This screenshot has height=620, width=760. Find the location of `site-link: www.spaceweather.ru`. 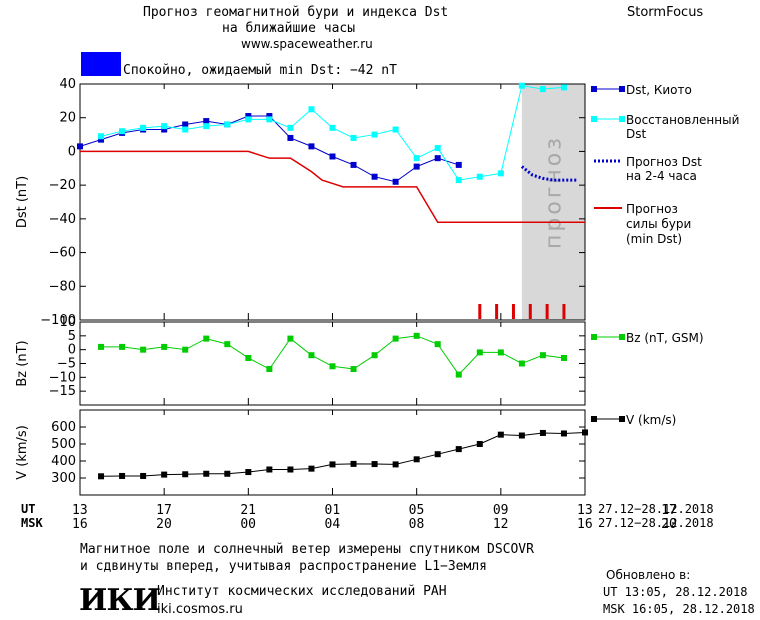

site-link: www.spaceweather.ru is located at coordinates (307, 44).